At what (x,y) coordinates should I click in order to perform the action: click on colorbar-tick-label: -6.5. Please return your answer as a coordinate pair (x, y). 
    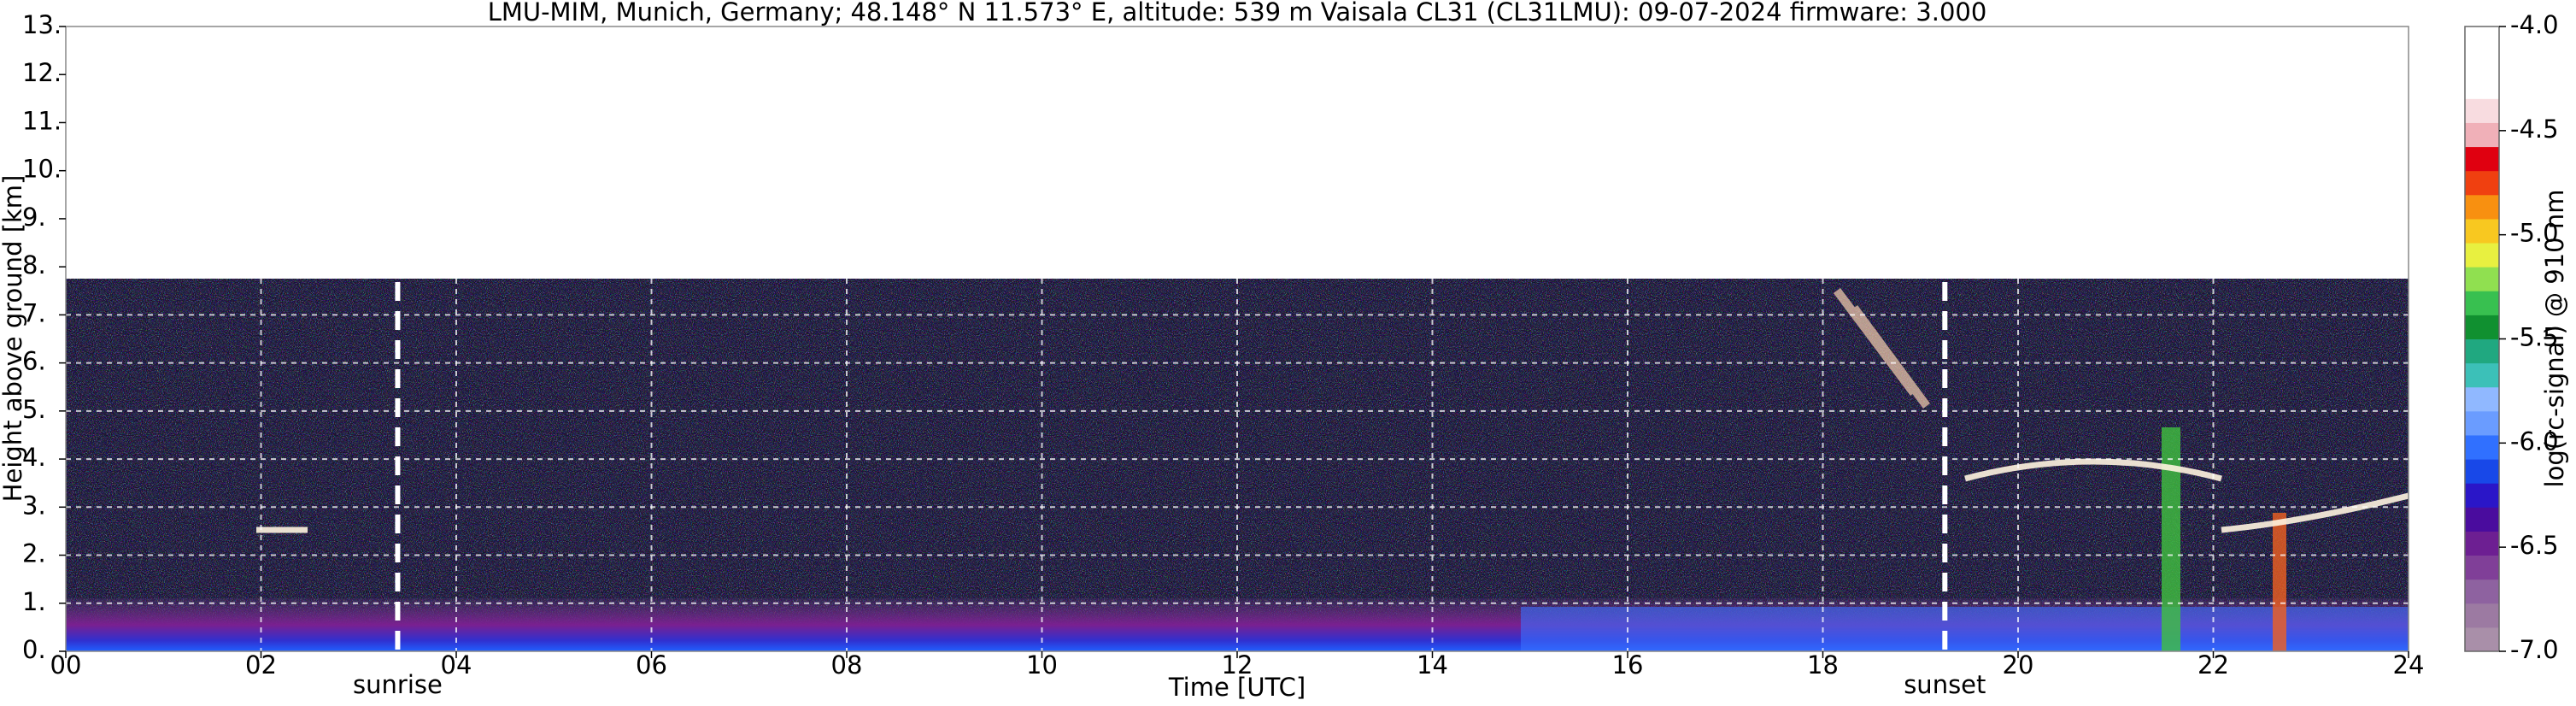
    Looking at the image, I should click on (2534, 545).